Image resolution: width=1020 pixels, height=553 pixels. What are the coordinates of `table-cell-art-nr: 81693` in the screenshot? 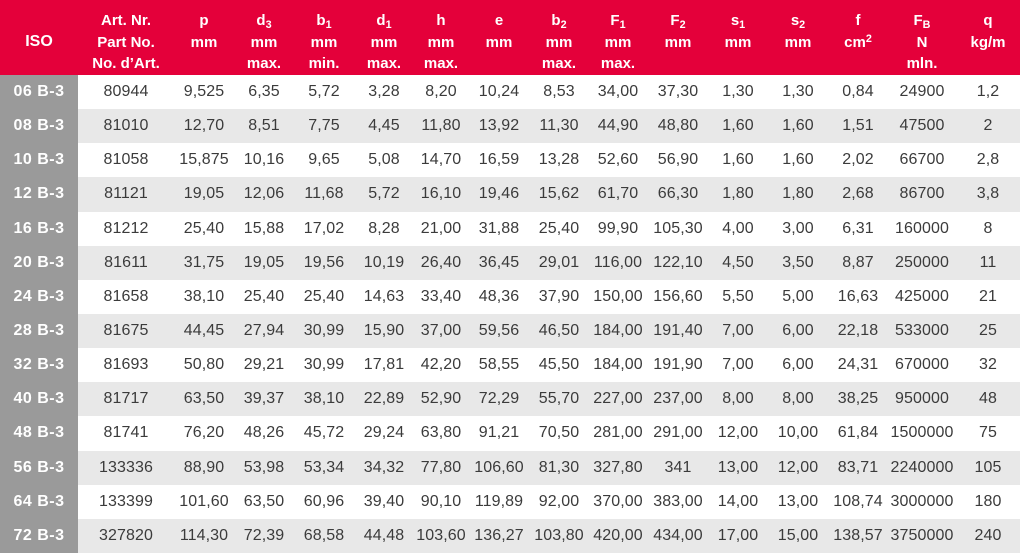 It's located at (126, 365).